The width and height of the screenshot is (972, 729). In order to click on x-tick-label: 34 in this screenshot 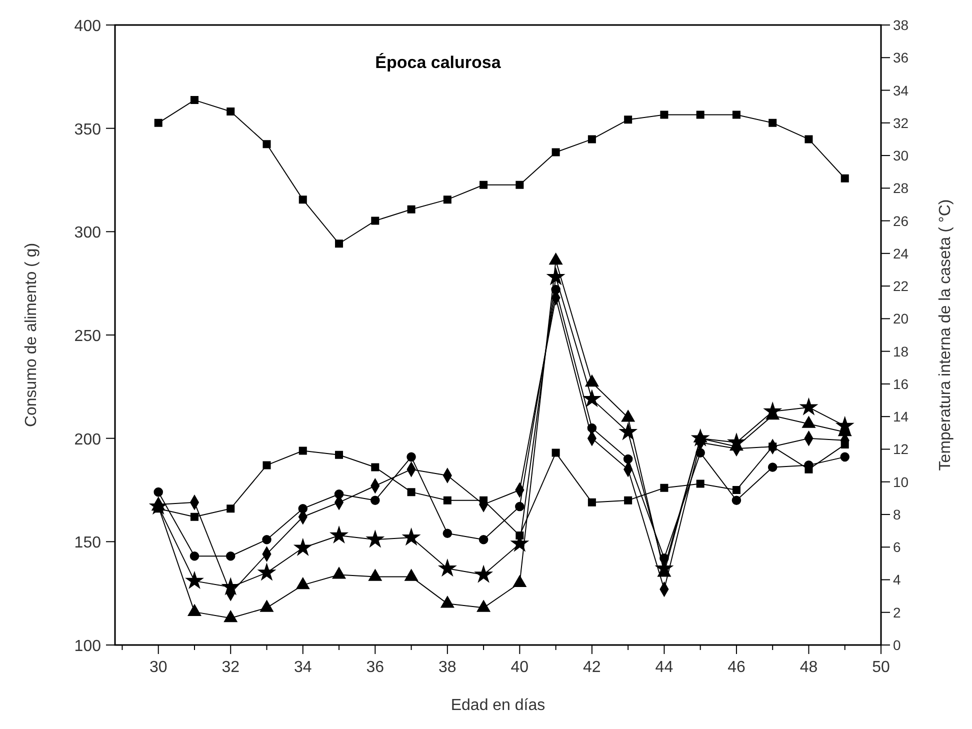, I will do `click(303, 667)`.